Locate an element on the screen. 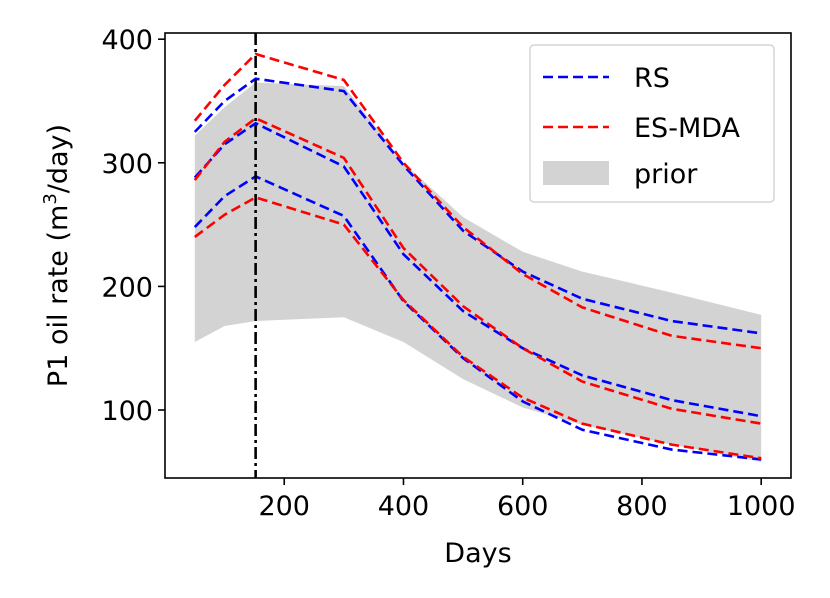 The image size is (830, 598). y-tick-label: 400 is located at coordinates (127, 40).